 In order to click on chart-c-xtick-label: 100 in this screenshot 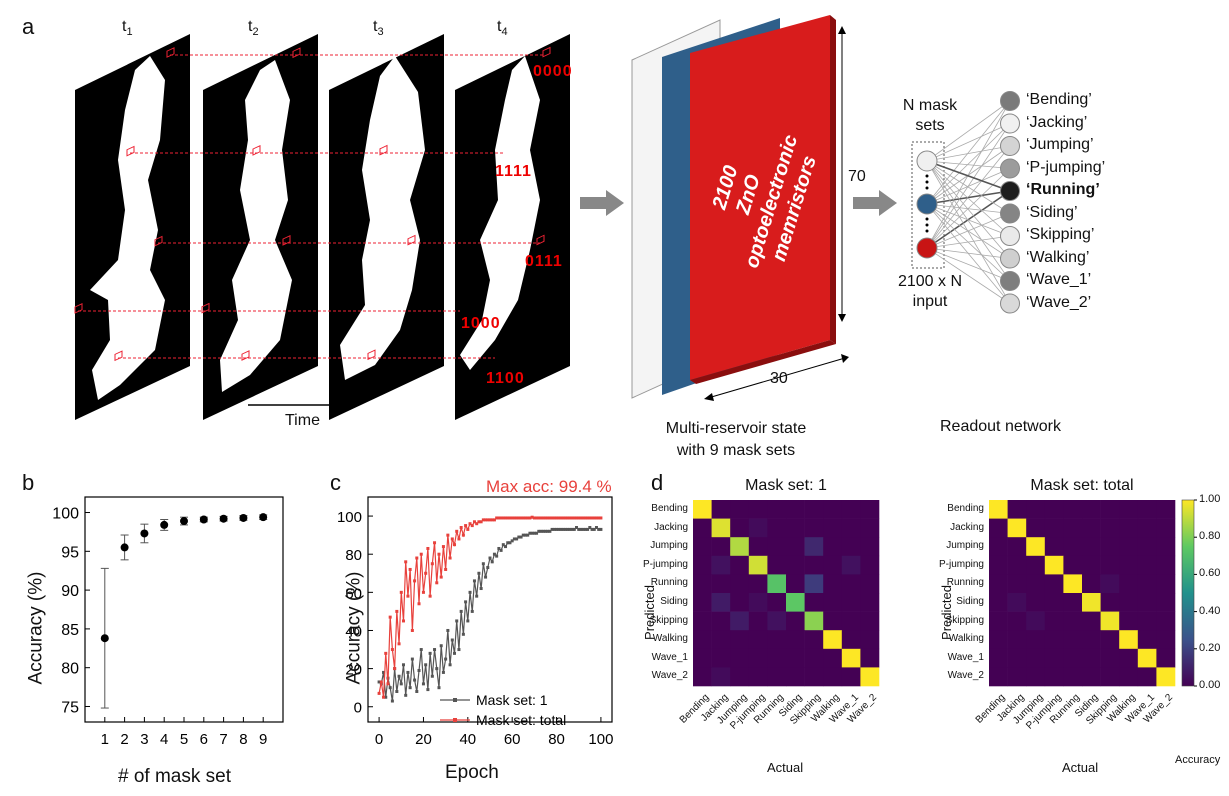, I will do `click(600, 739)`.